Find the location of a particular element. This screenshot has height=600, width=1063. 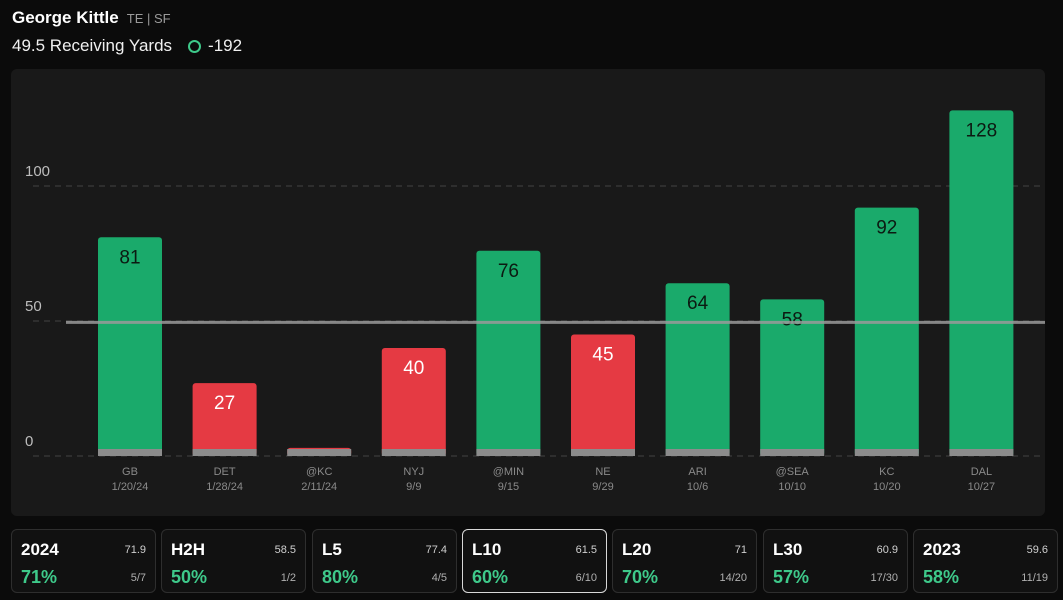

tab-label: H2H is located at coordinates (188, 549).